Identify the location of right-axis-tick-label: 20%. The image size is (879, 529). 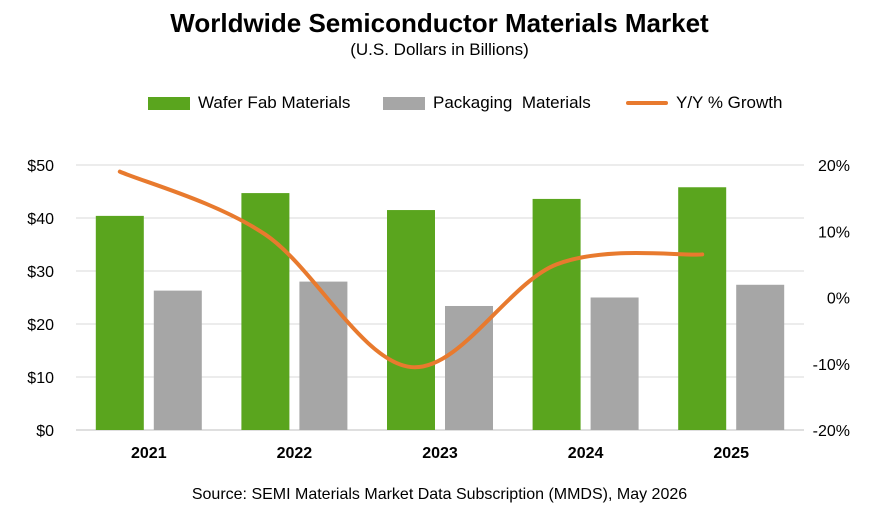
(834, 166).